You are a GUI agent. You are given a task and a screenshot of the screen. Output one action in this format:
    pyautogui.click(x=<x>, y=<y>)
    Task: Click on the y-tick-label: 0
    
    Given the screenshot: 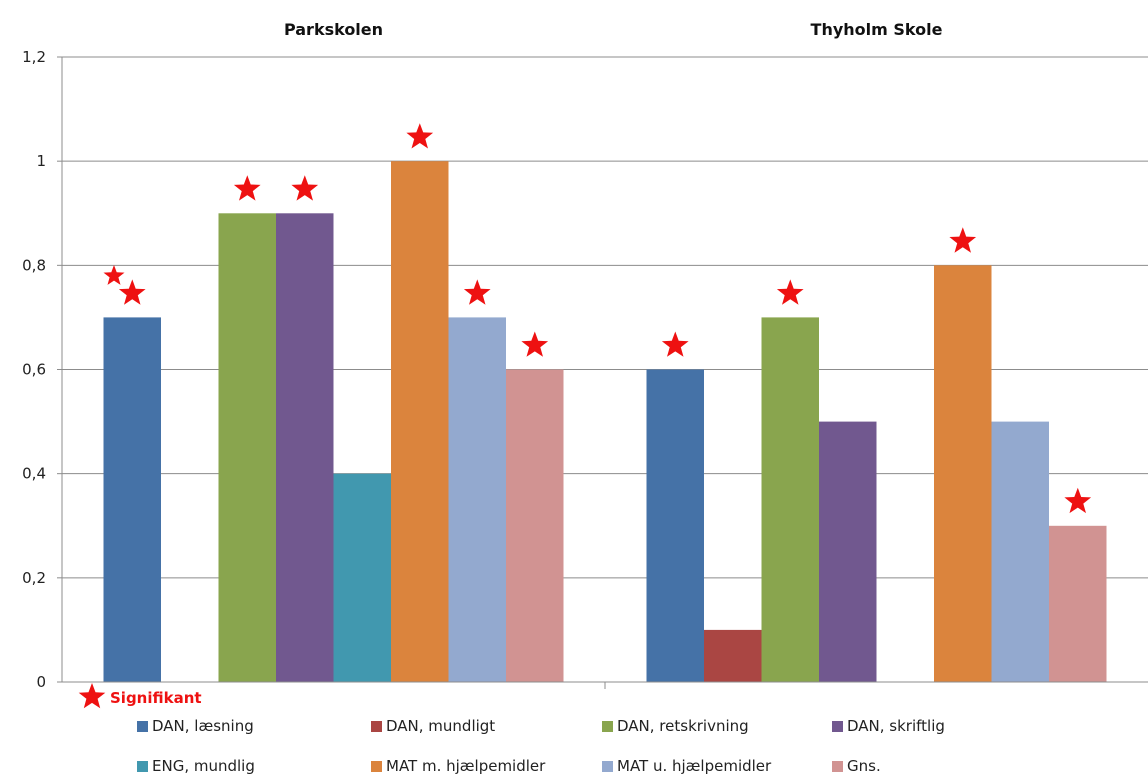 What is the action you would take?
    pyautogui.click(x=41, y=682)
    